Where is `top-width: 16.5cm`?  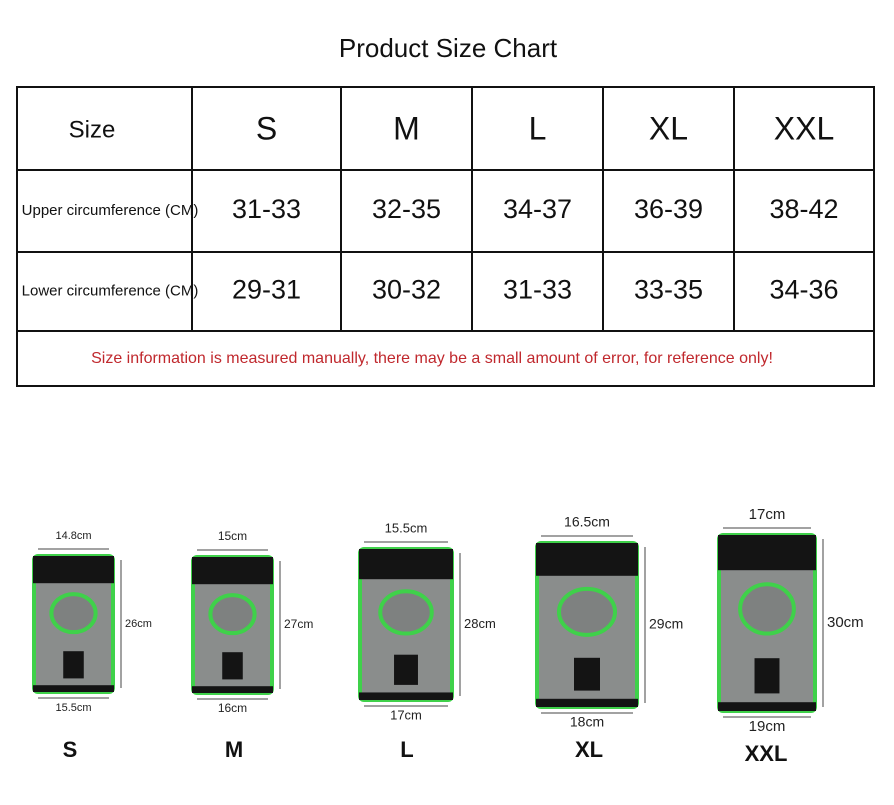
top-width: 16.5cm is located at coordinates (587, 522).